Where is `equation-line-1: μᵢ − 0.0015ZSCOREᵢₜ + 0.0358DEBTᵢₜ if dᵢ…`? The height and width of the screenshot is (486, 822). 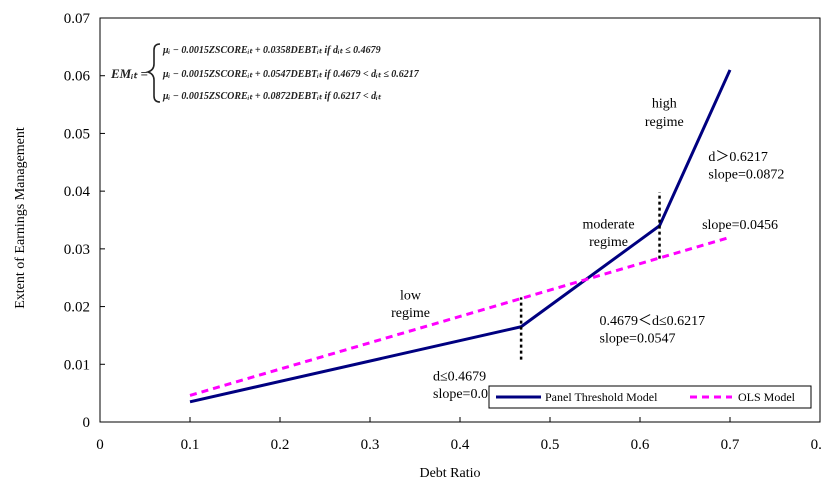
equation-line-1: μᵢ − 0.0015ZSCOREᵢₜ + 0.0358DEBTᵢₜ if dᵢ… is located at coordinates (271, 50).